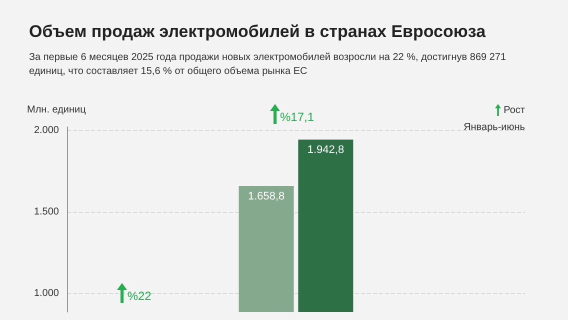  I want to click on text: Рост, so click(513, 110).